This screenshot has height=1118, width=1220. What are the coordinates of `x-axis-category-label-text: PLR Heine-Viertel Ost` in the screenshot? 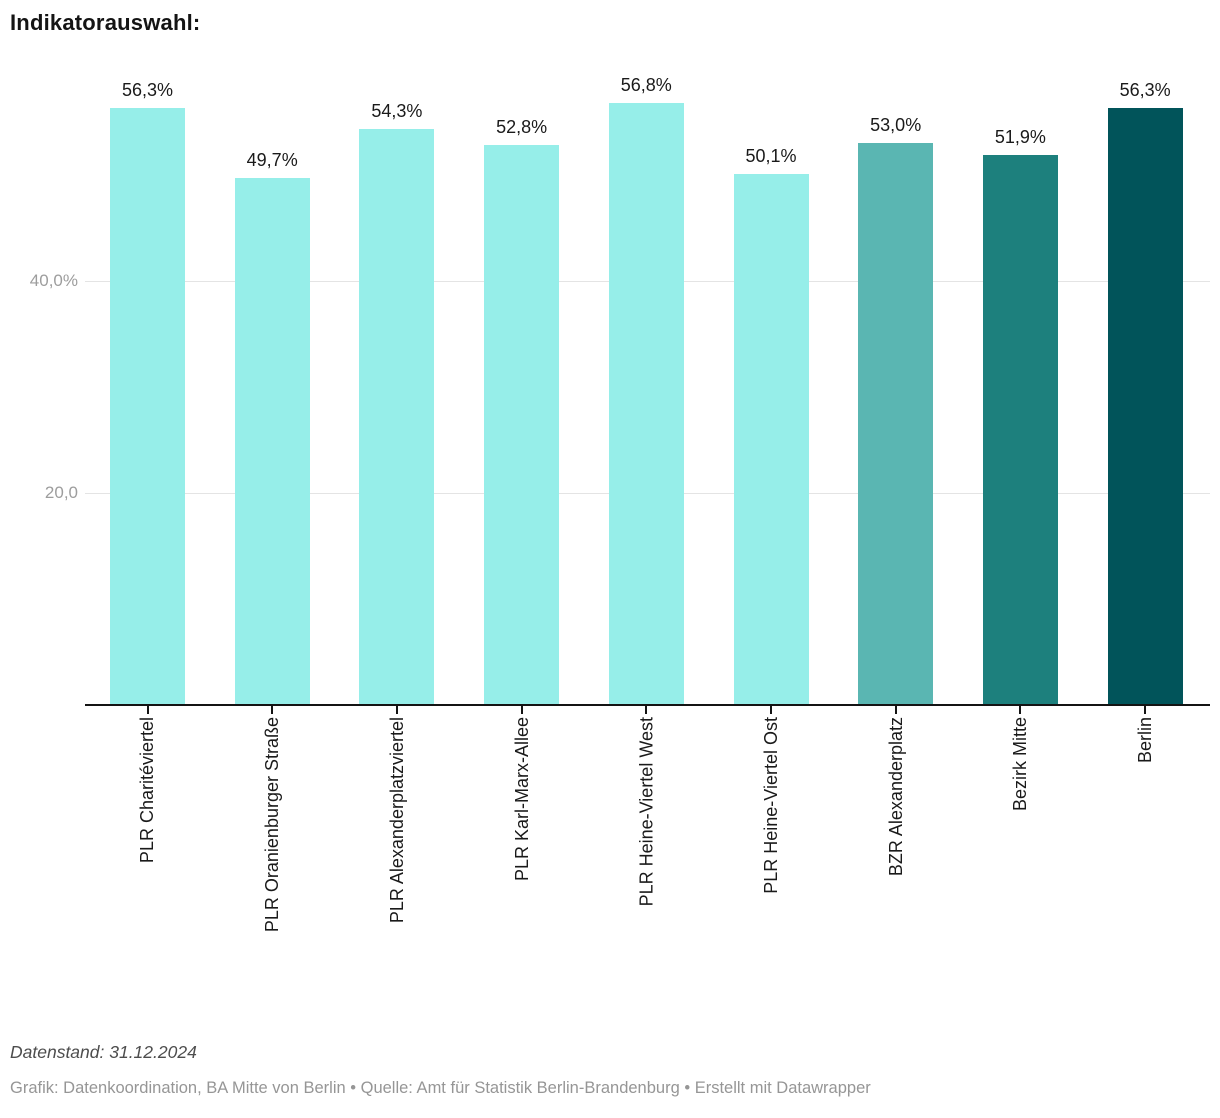 It's located at (771, 805).